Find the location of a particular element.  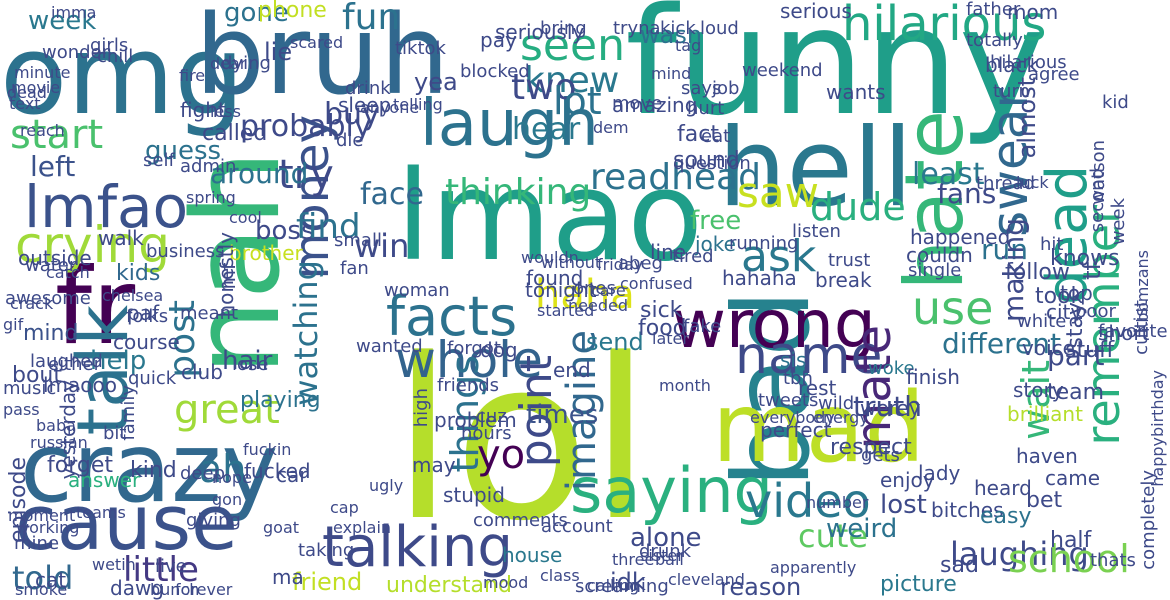

cloud-word: find is located at coordinates (328, 227).